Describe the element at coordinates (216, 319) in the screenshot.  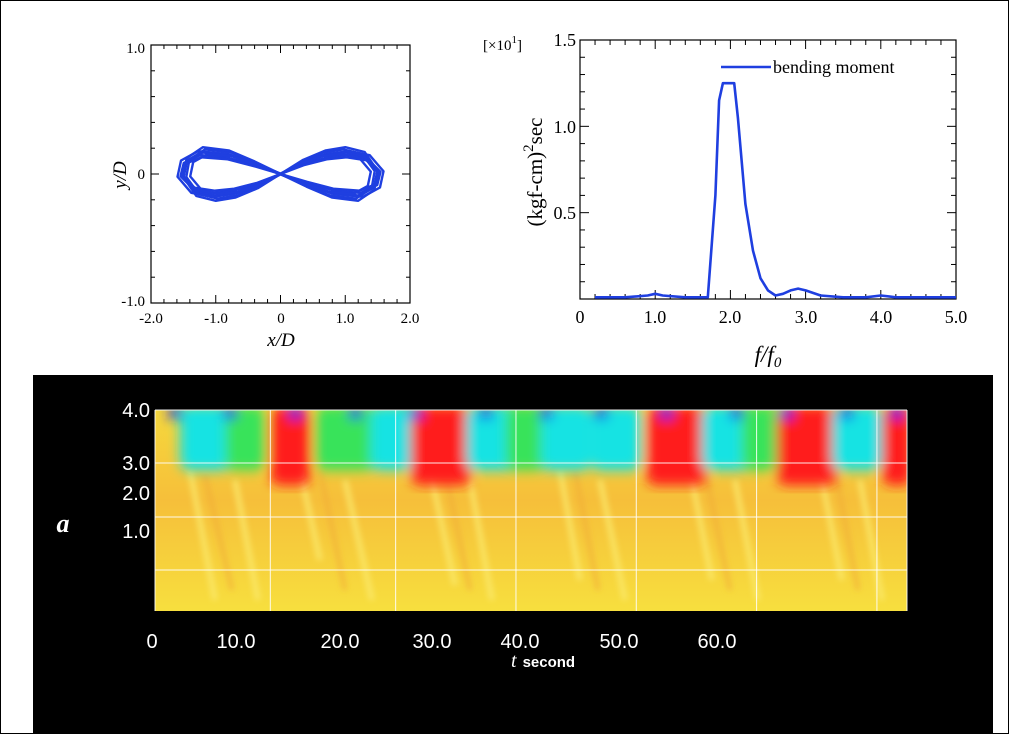
I see `orbit-xtick-label: -1.0` at that location.